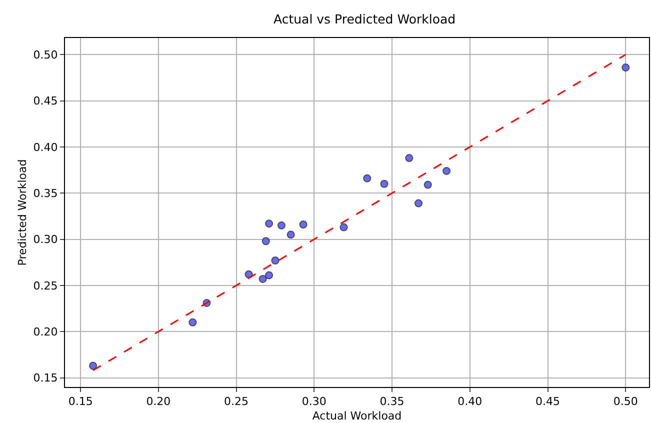 This screenshot has width=651, height=423. Describe the element at coordinates (45, 331) in the screenshot. I see `y-tick-label: 0.20` at that location.